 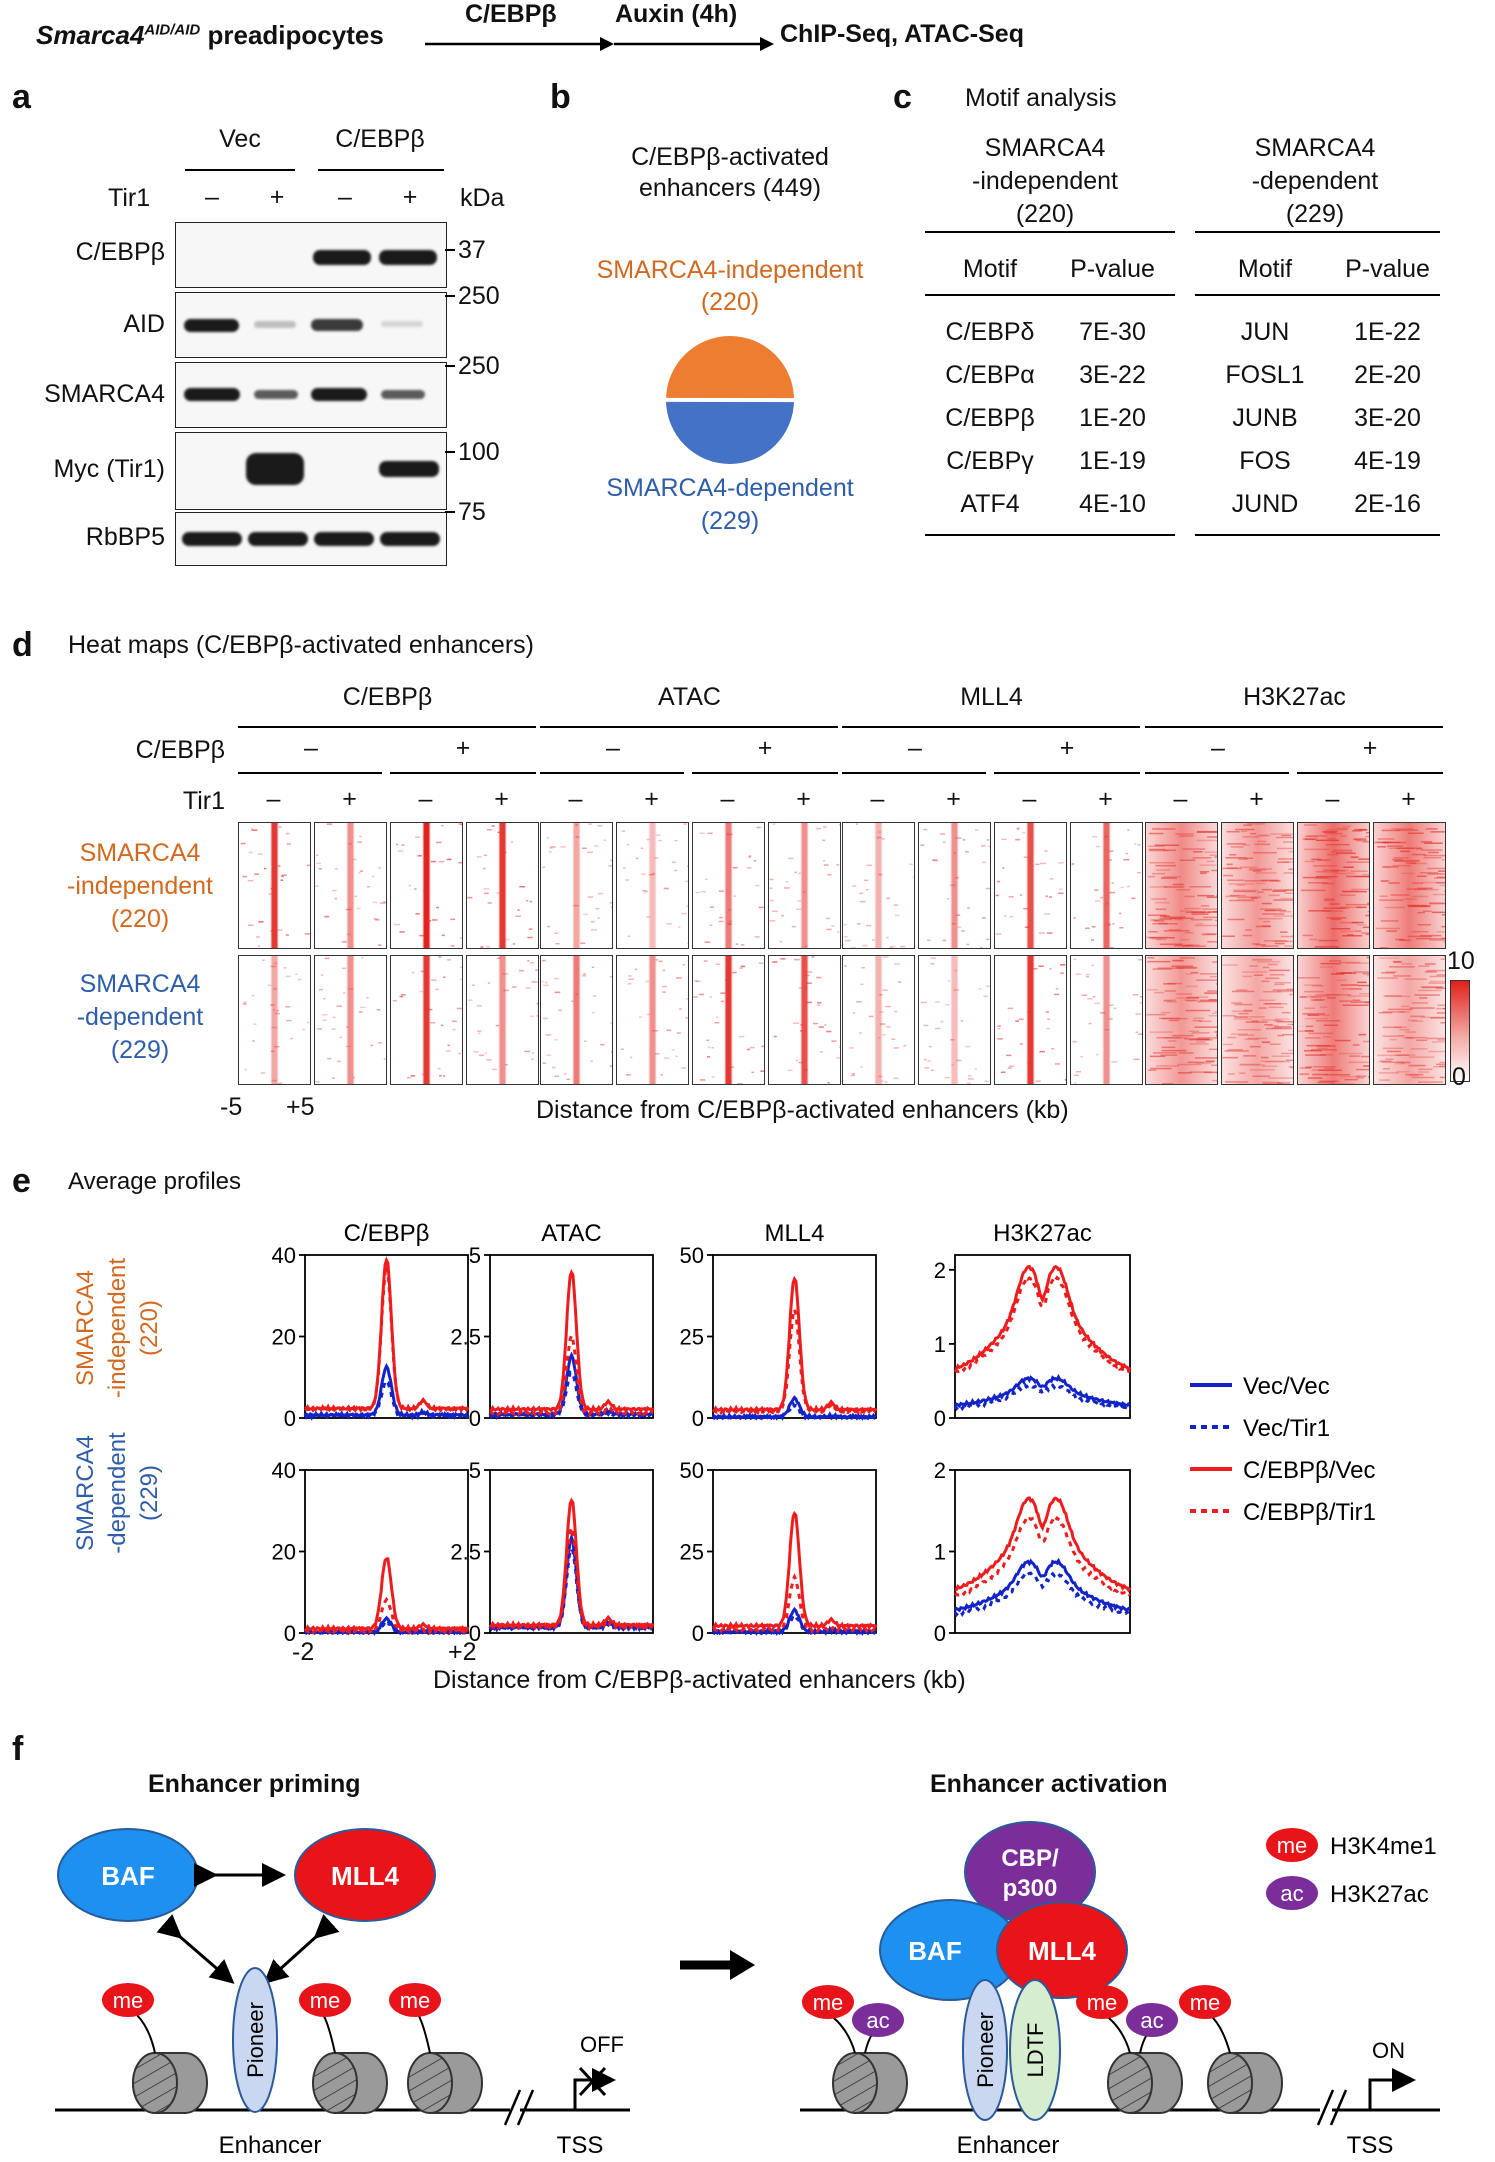 I want to click on pie-independent-name: SMARCA4-independent, so click(x=730, y=270).